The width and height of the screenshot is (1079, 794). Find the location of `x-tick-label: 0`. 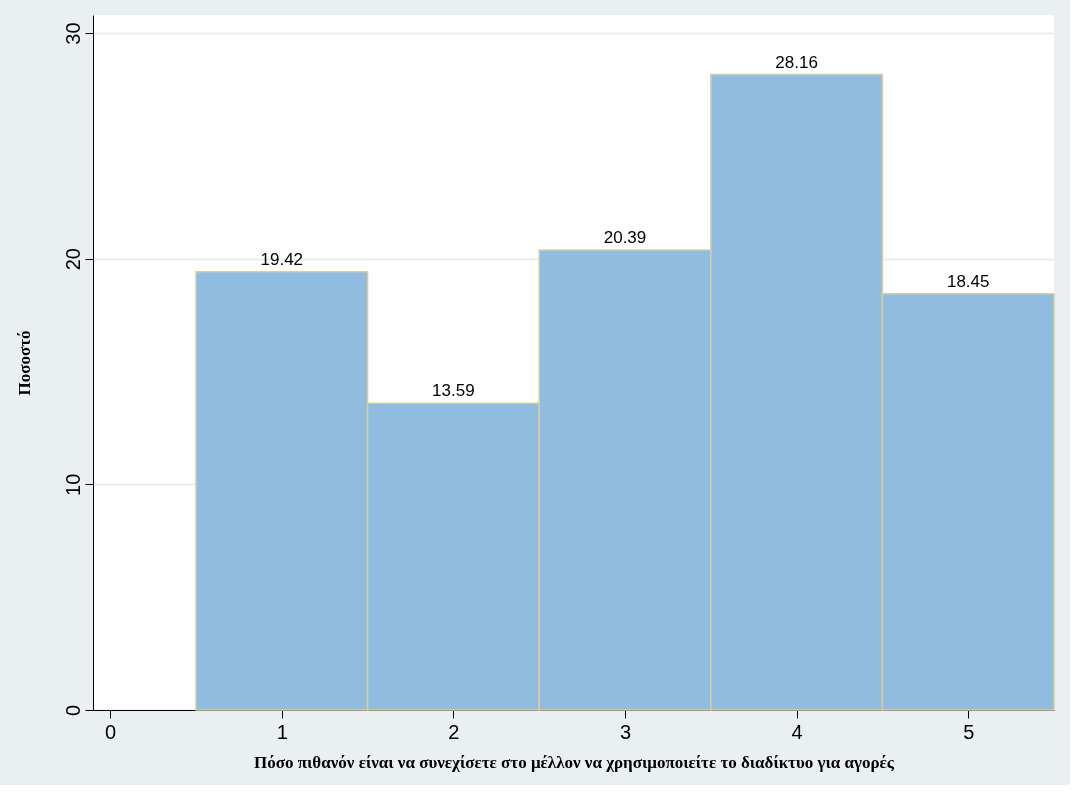

x-tick-label: 0 is located at coordinates (111, 731).